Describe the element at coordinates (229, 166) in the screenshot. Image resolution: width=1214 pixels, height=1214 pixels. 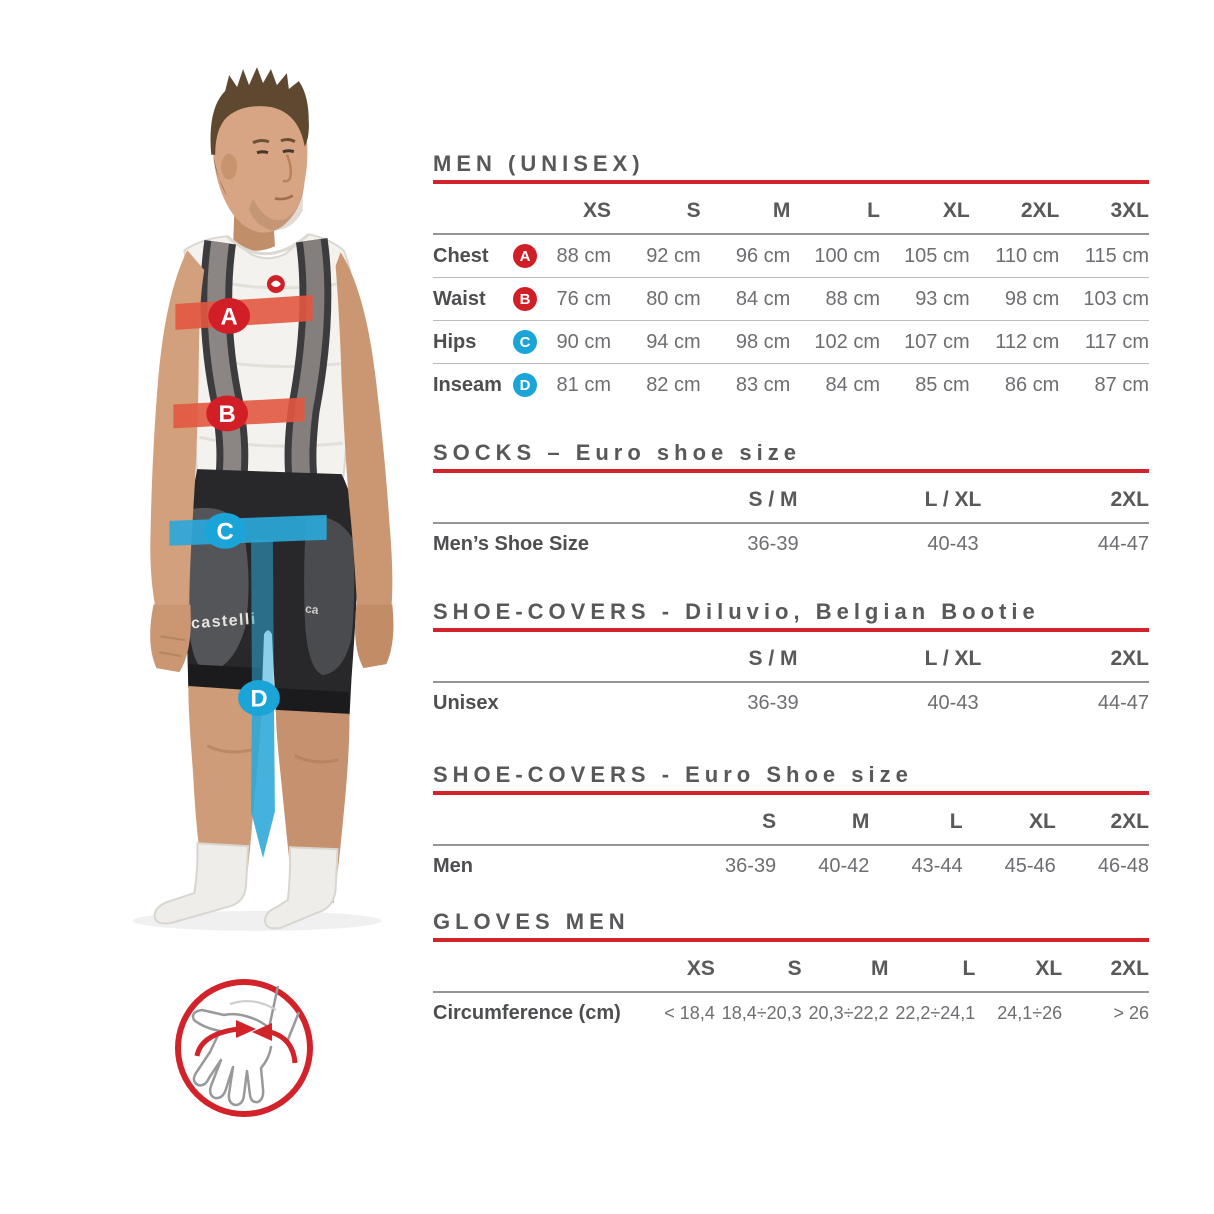
I see `ear` at that location.